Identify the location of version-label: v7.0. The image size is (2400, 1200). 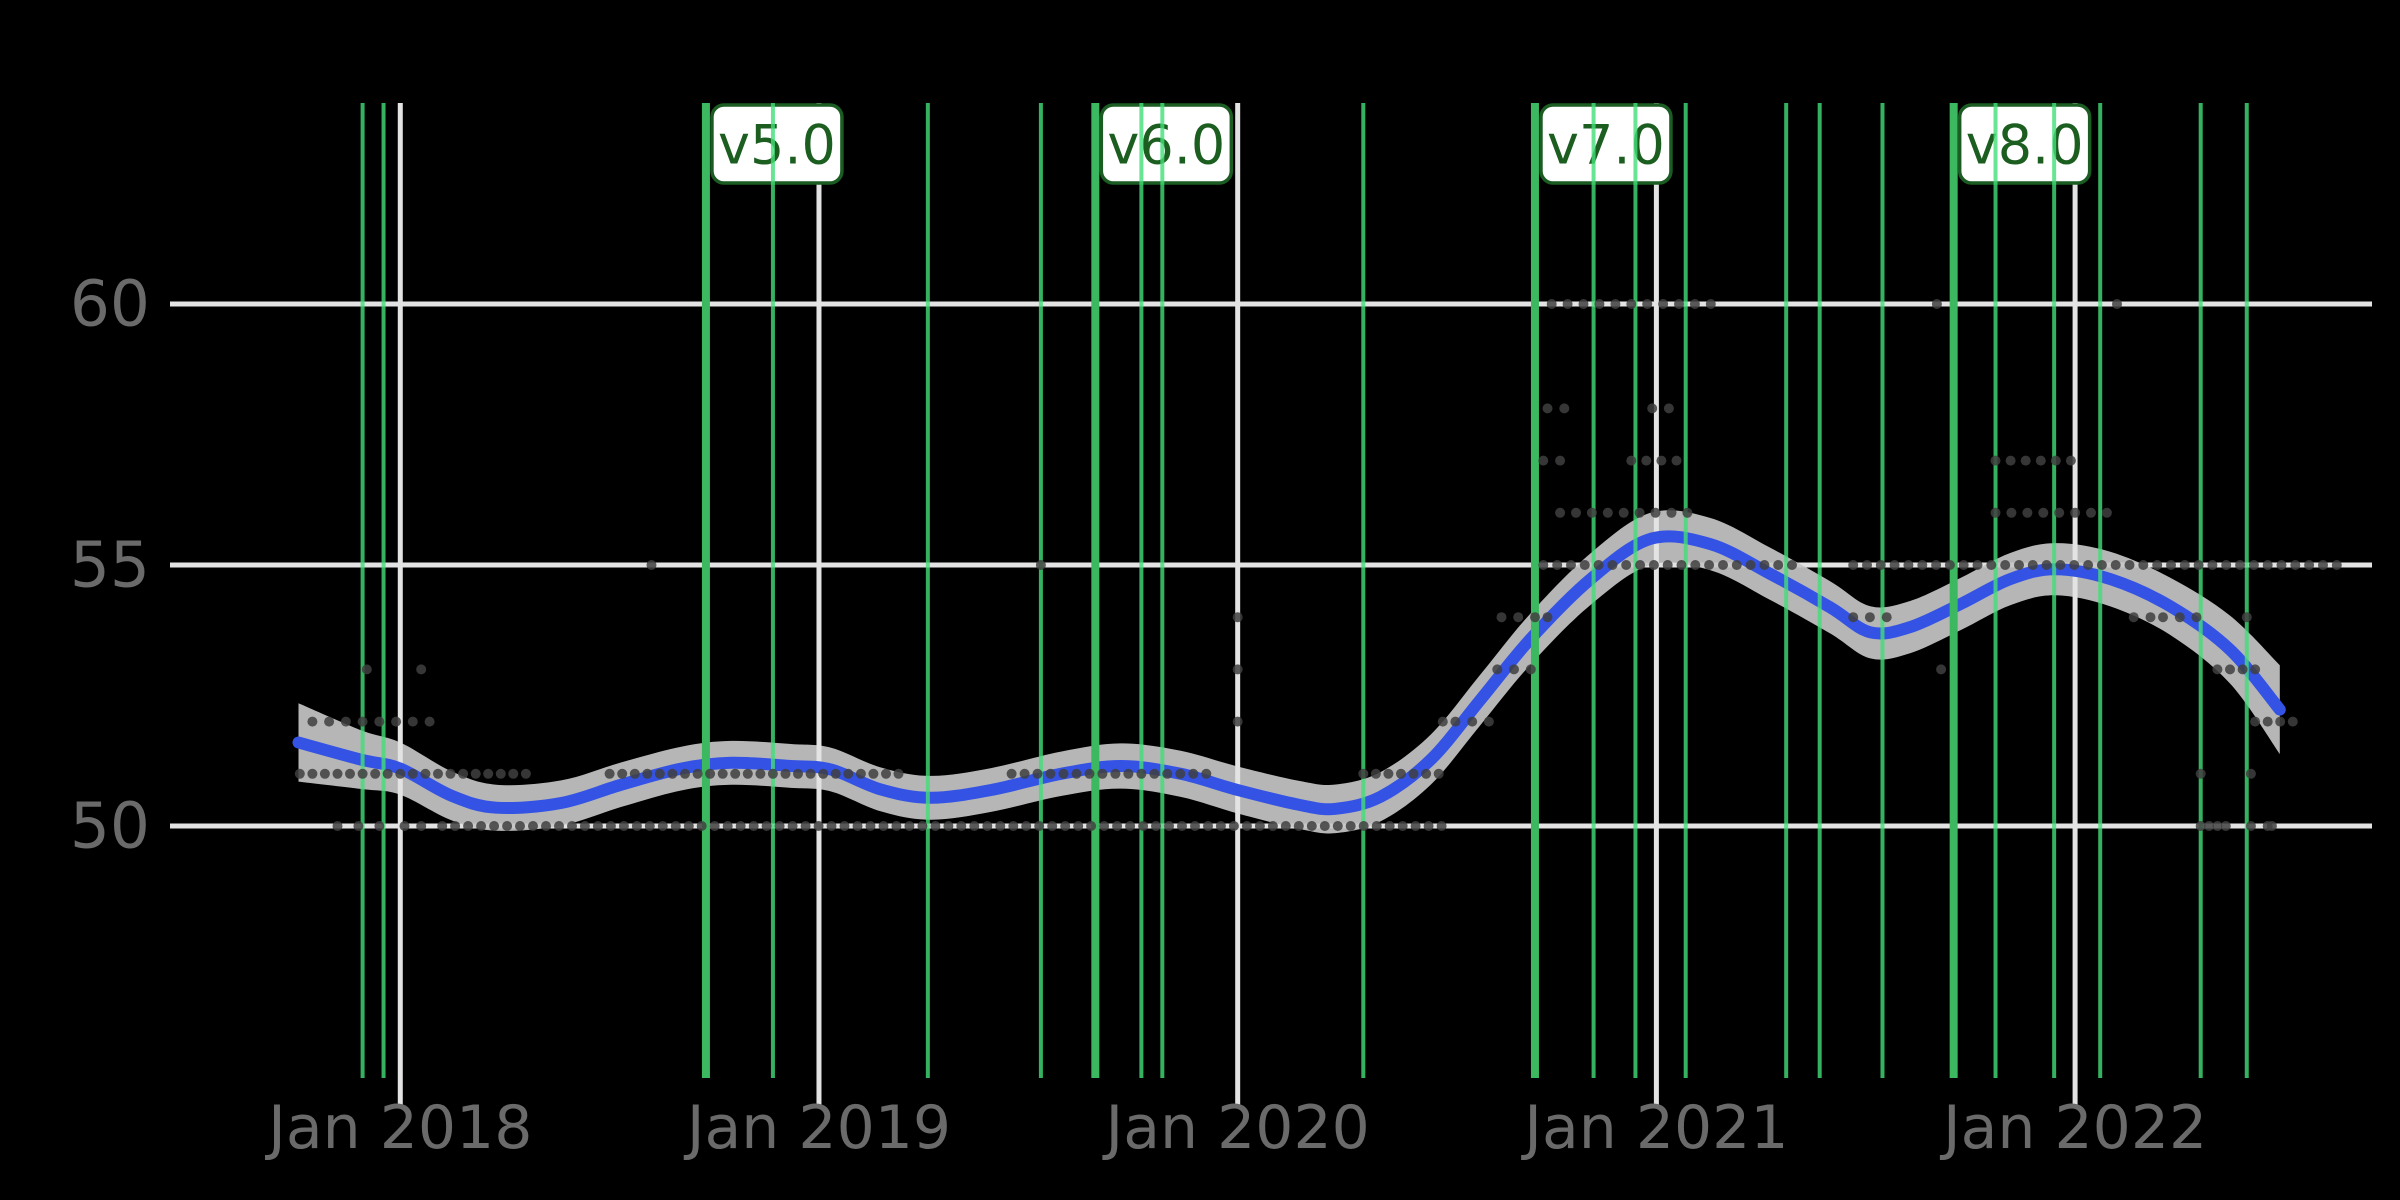
(1606, 145).